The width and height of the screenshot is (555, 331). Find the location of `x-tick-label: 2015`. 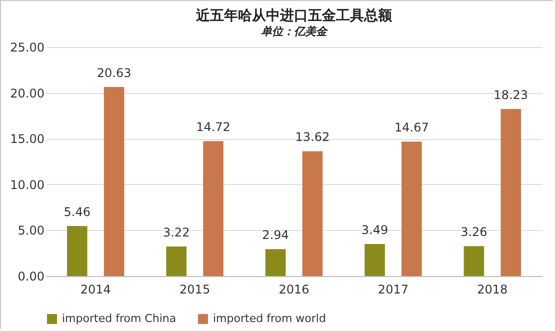

x-tick-label: 2015 is located at coordinates (195, 289).